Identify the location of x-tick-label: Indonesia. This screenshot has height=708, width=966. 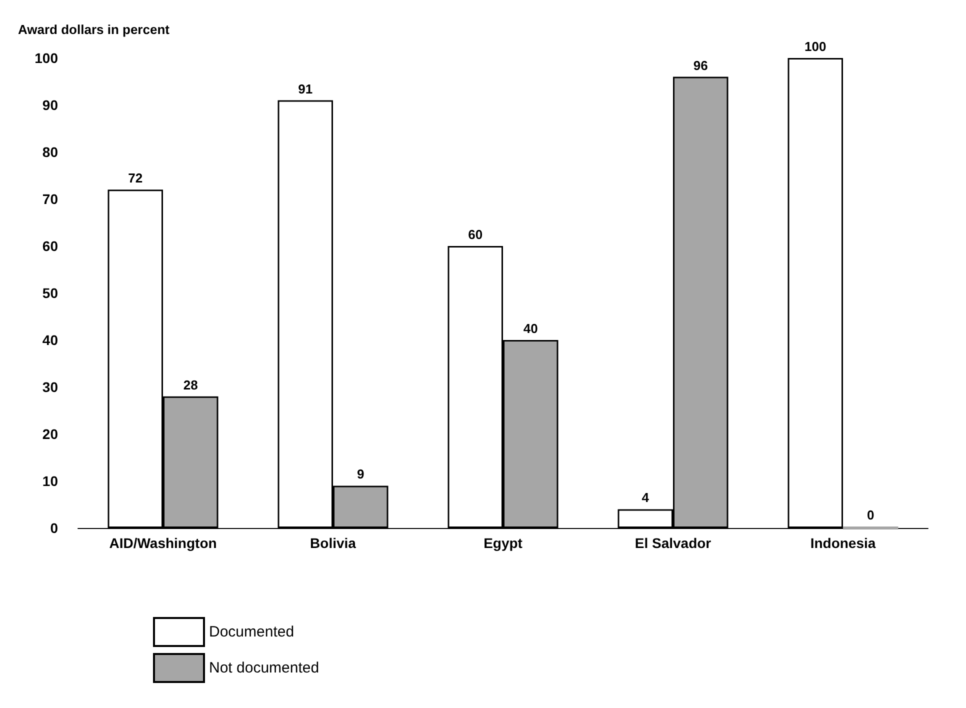
(843, 543).